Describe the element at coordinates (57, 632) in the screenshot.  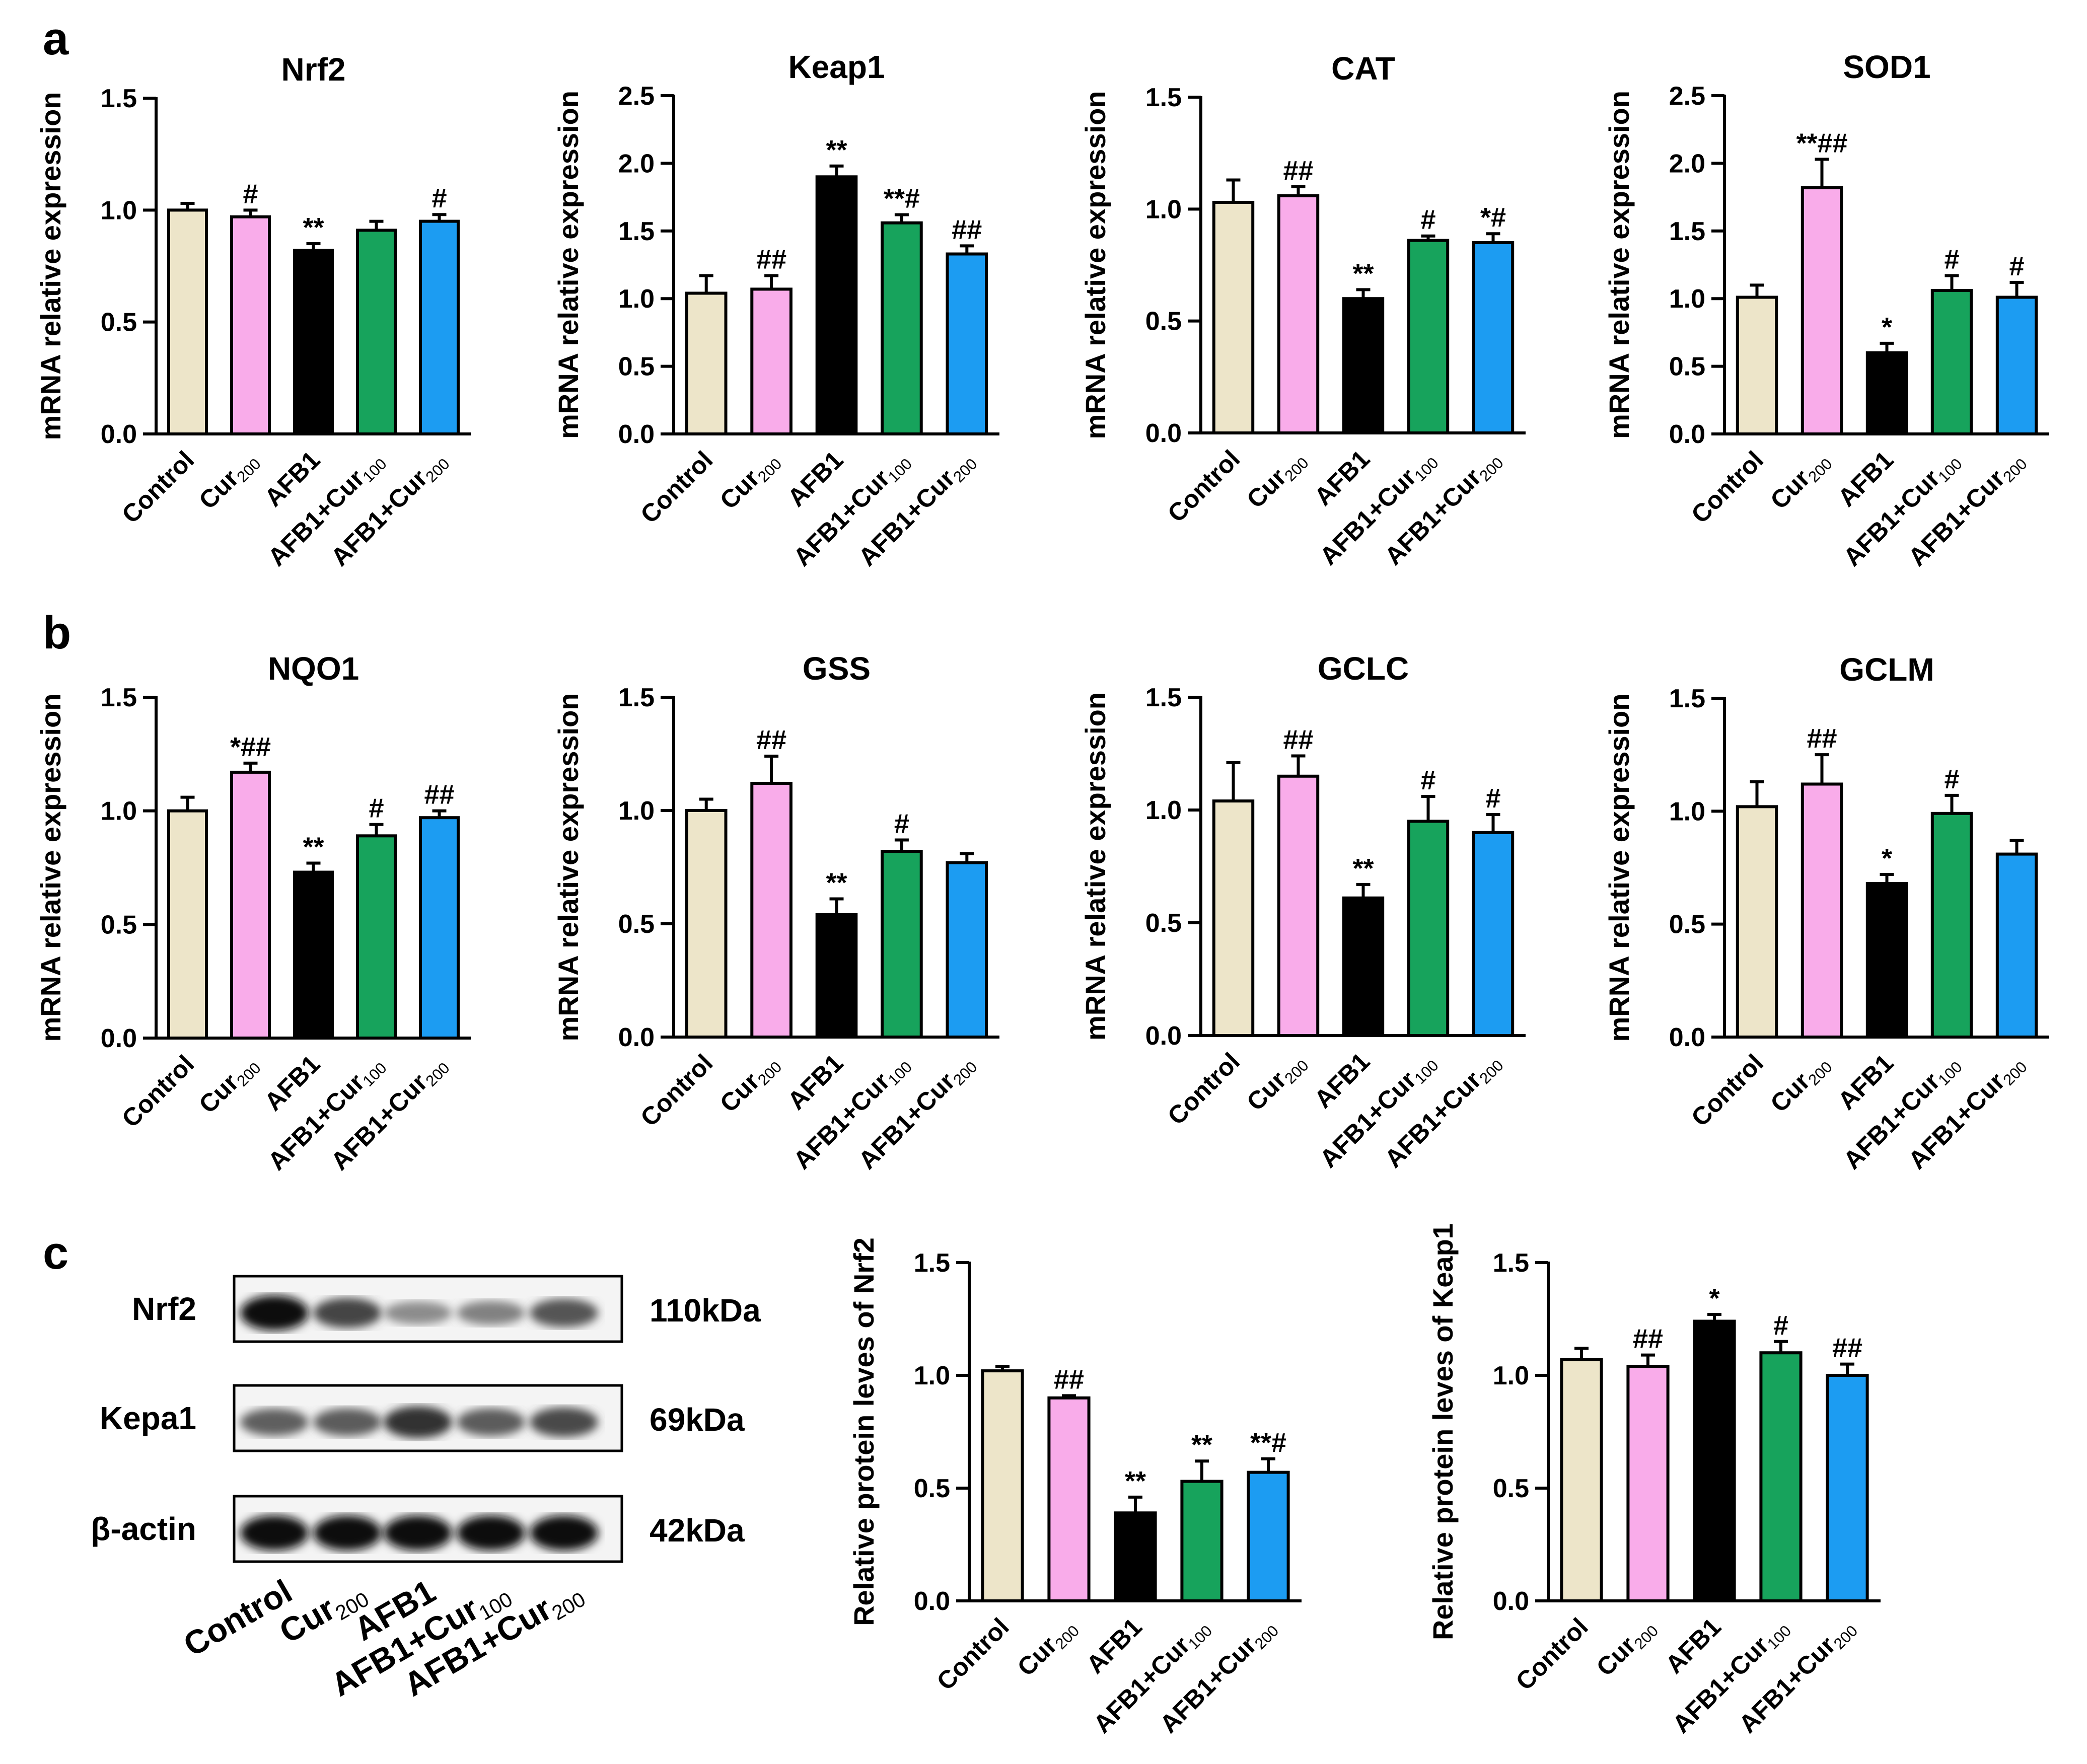
I see `panel-label-b: b` at that location.